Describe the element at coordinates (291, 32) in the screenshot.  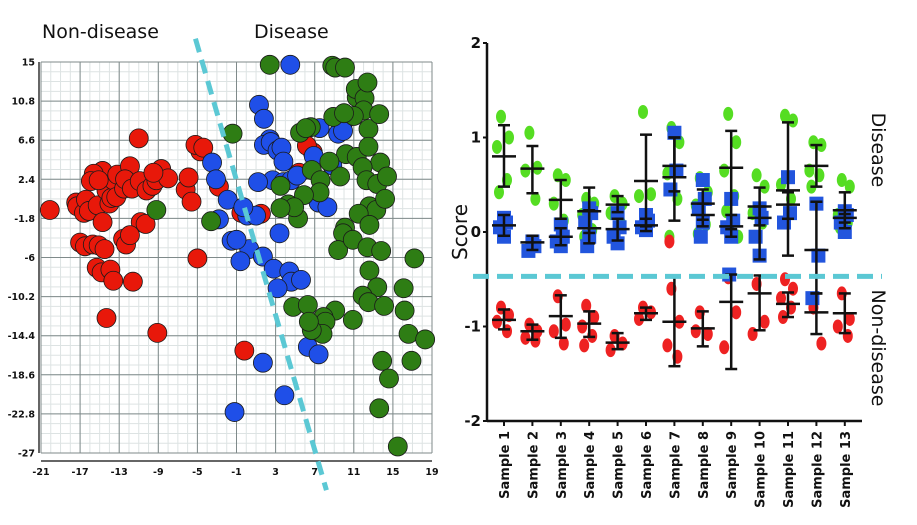
I see `disease-title: Disease` at that location.